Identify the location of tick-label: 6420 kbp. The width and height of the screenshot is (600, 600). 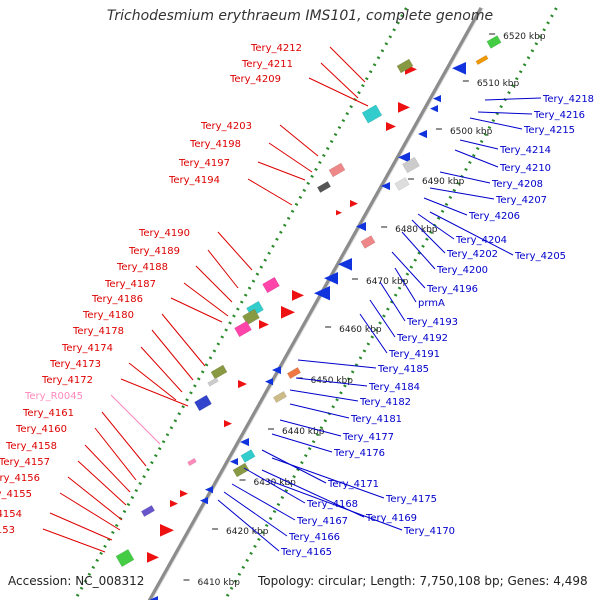
(247, 532).